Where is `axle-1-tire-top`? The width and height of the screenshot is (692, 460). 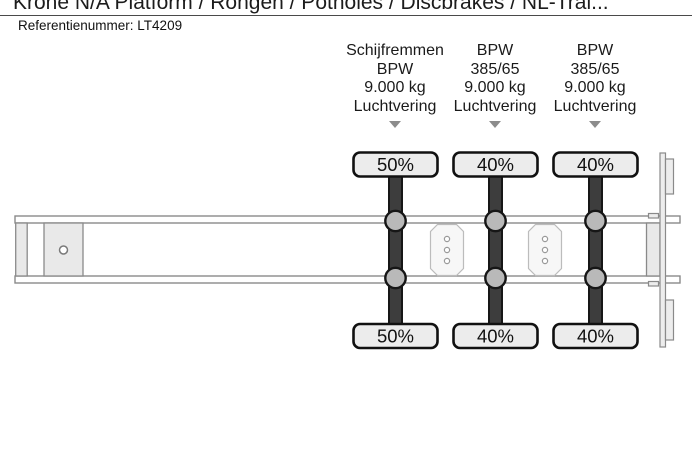
axle-1-tire-top is located at coordinates (395, 164).